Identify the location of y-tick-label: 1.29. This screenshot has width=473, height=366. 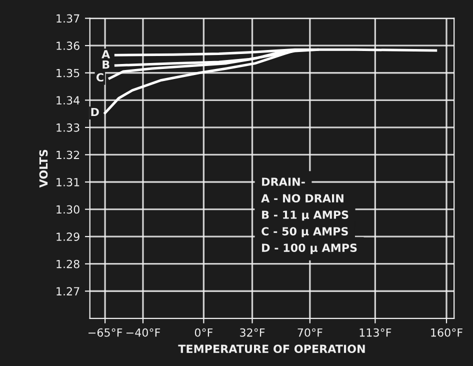
(68, 236).